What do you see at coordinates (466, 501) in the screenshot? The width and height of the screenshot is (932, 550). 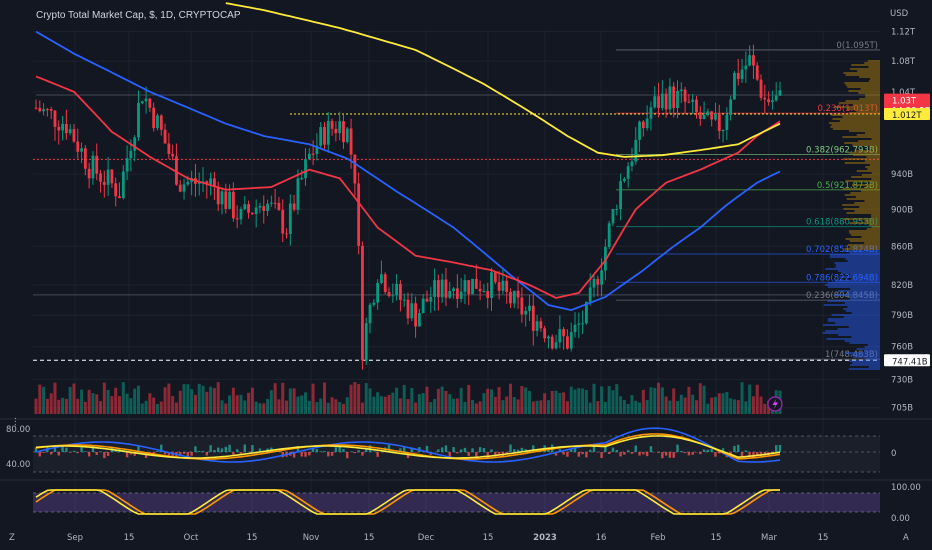 I see `stochastic-pane: 100.00 0.00` at bounding box center [466, 501].